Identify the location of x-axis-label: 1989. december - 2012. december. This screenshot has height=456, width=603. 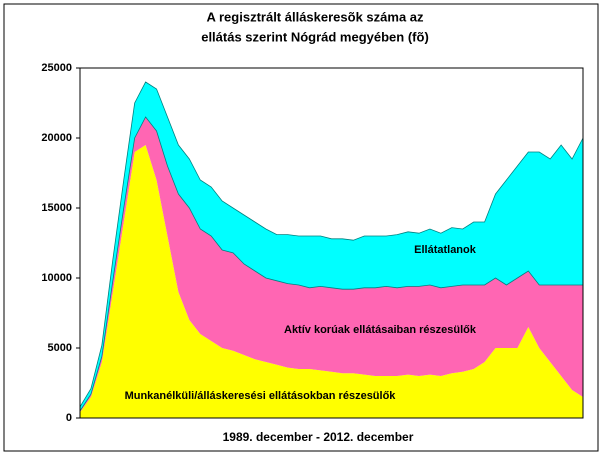
(318, 437).